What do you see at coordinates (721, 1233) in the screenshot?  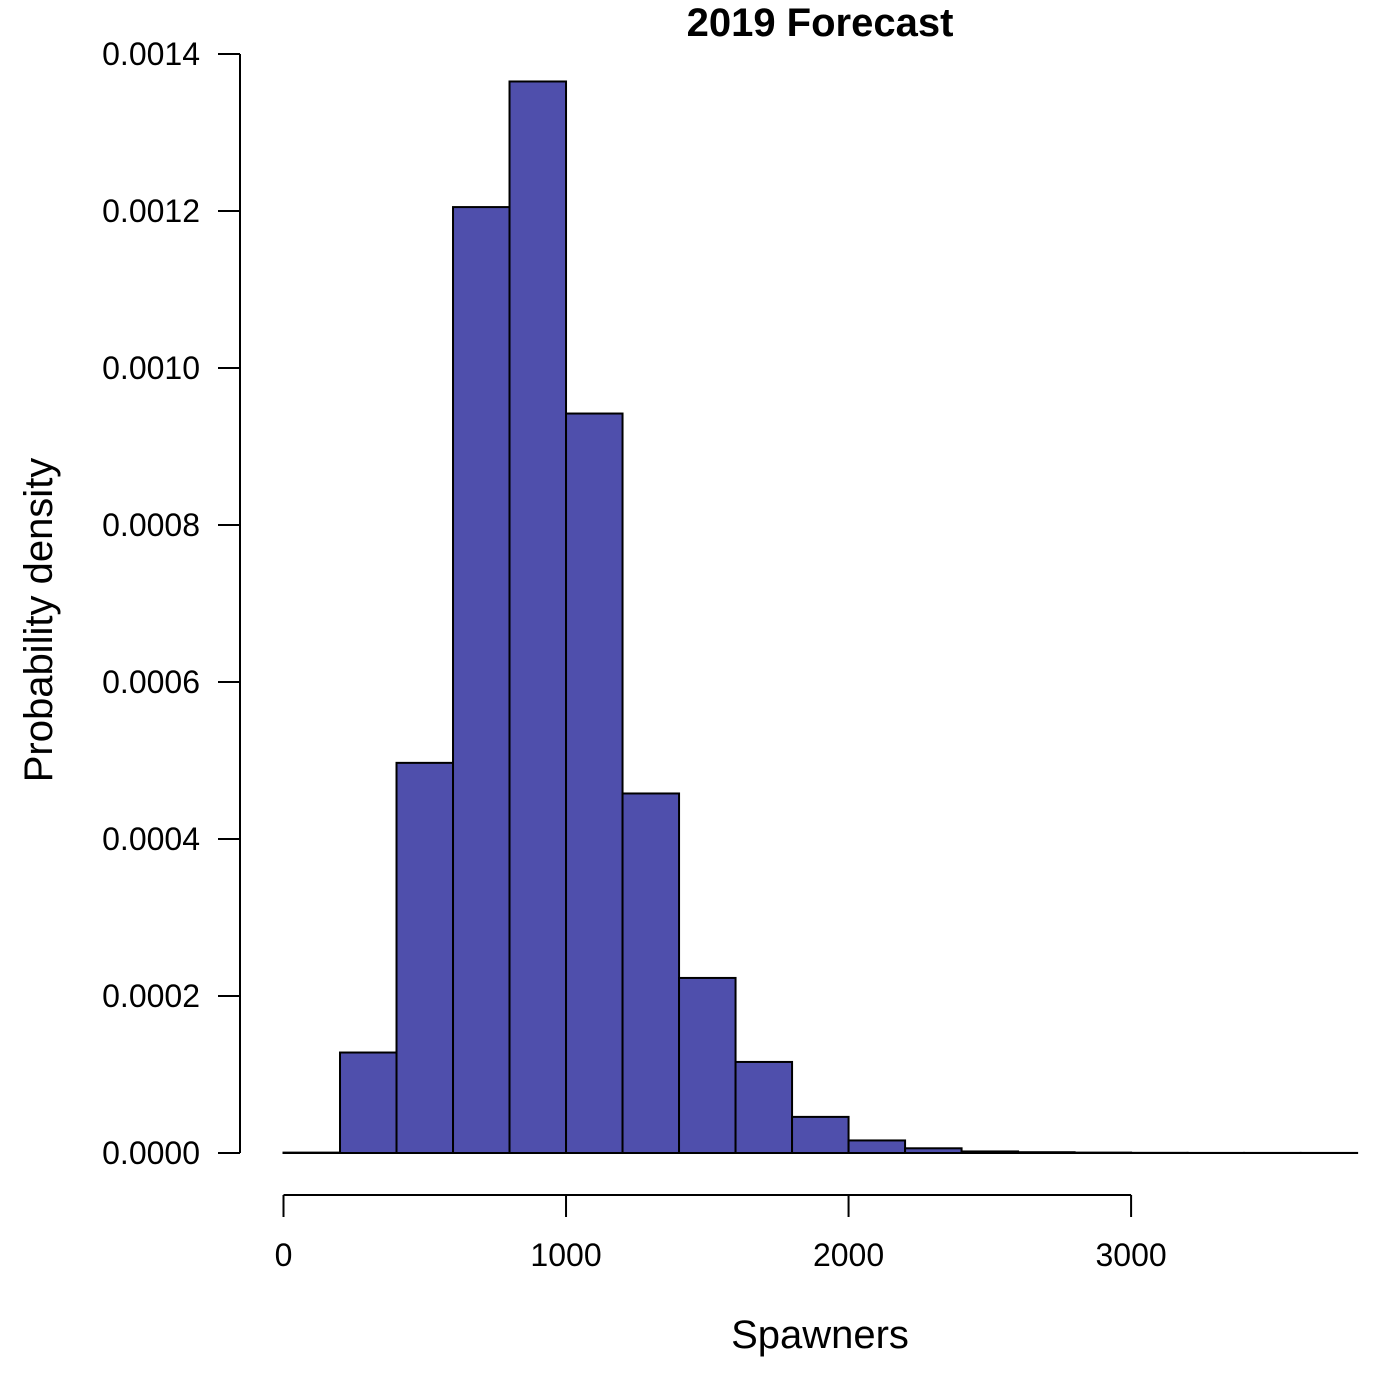 I see `x-axis-ticks: 0 1000 2000 3000` at bounding box center [721, 1233].